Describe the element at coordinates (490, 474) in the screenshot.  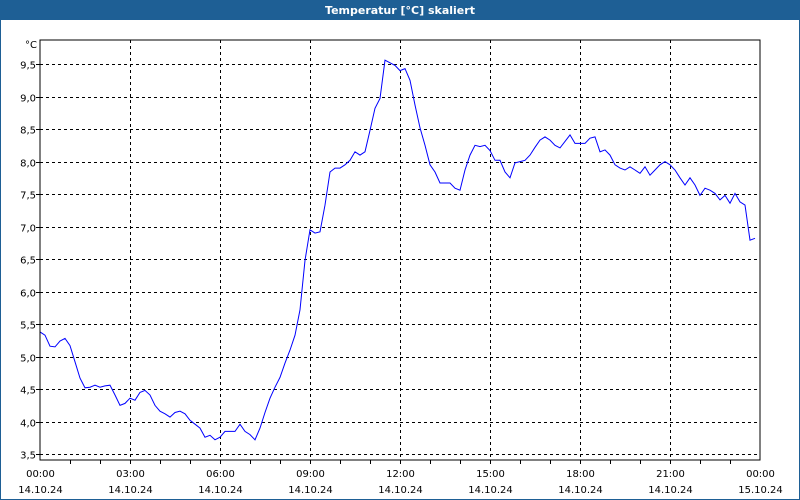
I see `x-tick-time: 15:00` at that location.